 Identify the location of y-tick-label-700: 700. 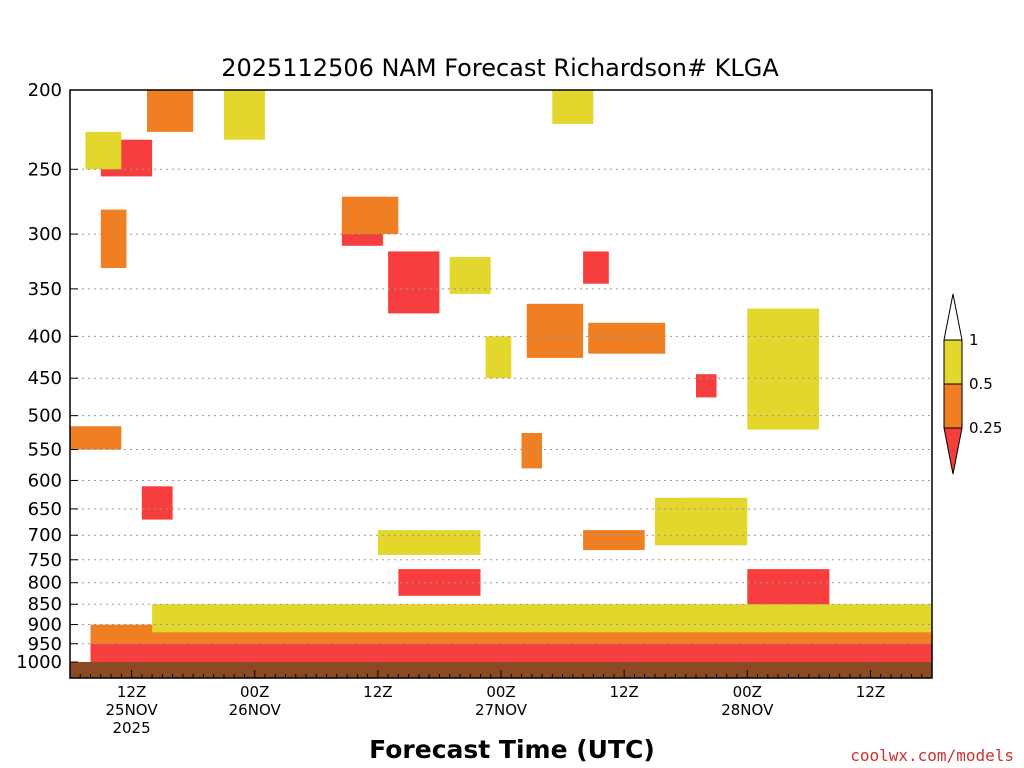
(45, 535).